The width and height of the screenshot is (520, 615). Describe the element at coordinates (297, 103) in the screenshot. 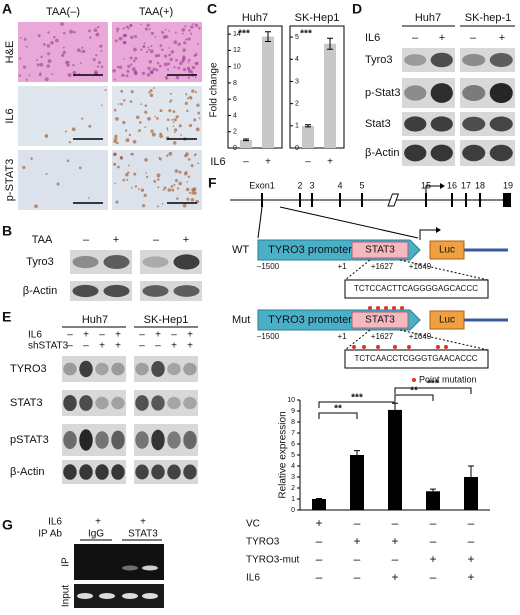

I see `y-tick-label: 2` at that location.